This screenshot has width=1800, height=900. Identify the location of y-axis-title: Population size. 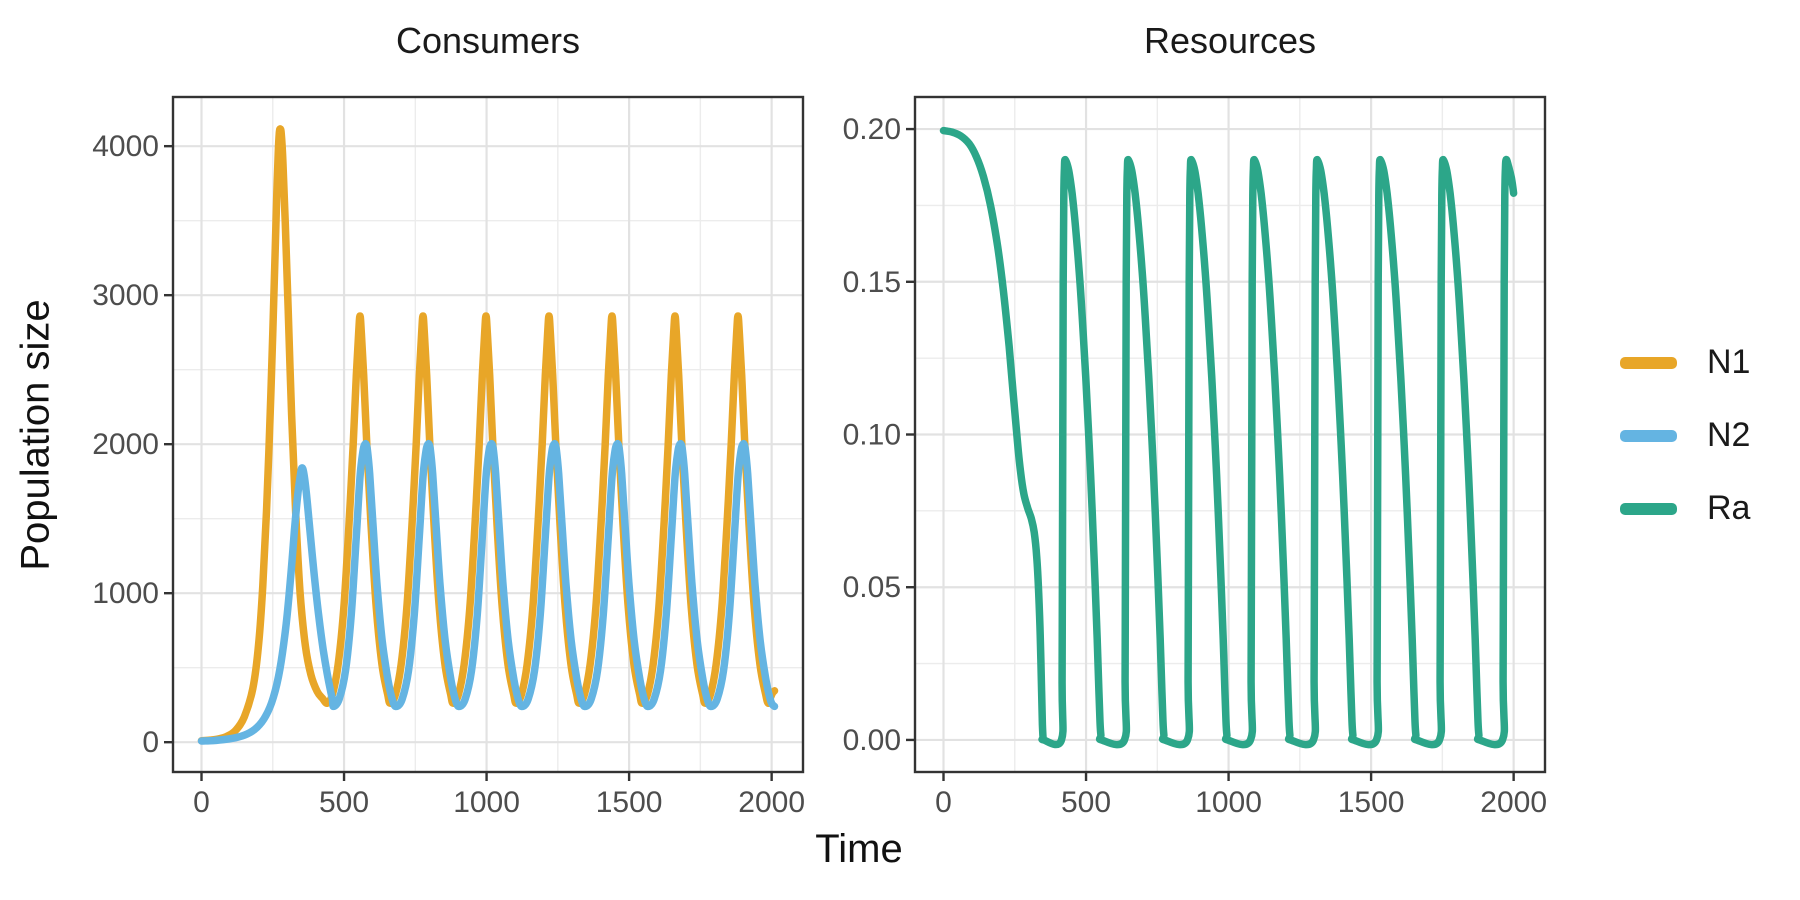
(35, 435).